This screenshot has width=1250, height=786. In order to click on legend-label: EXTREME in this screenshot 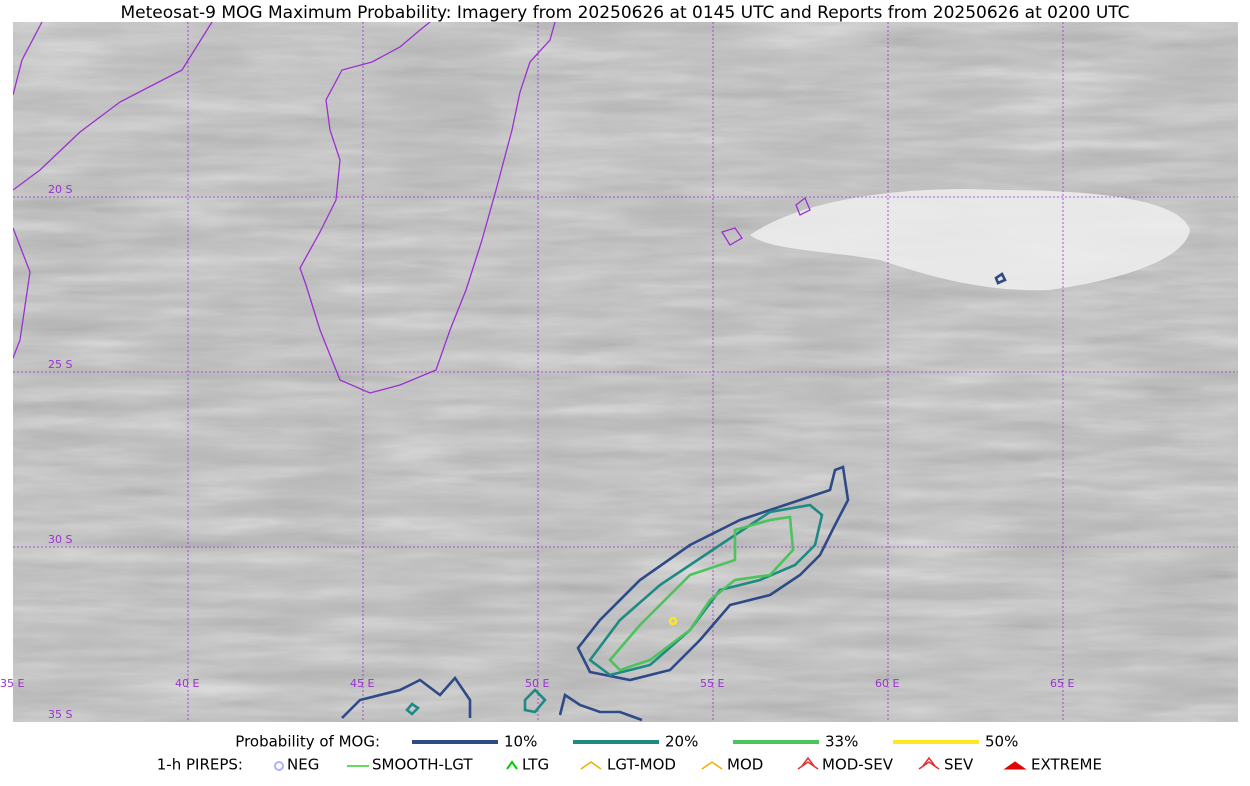, I will do `click(1066, 765)`.